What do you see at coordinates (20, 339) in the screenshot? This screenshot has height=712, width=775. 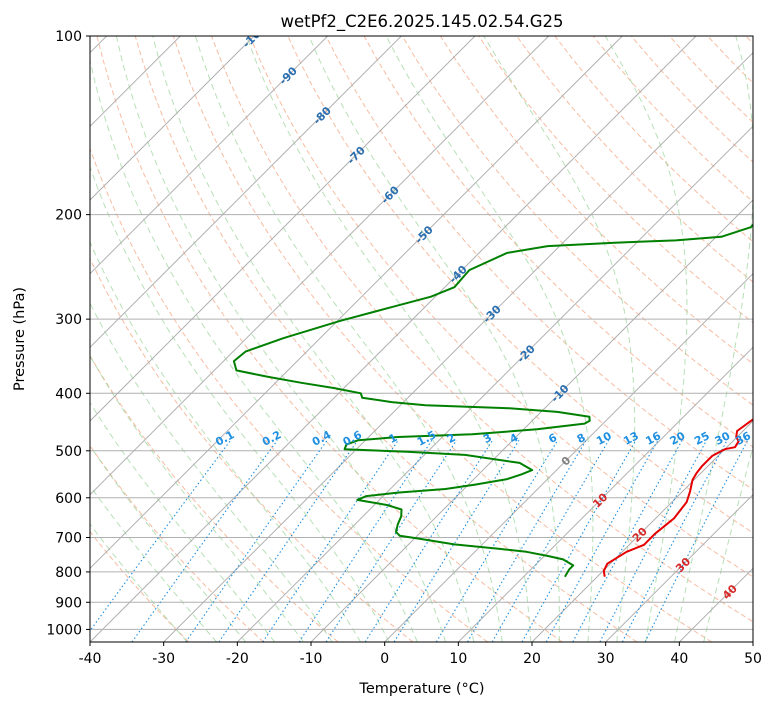 I see `y-axis-label: Pressure (hPa)` at bounding box center [20, 339].